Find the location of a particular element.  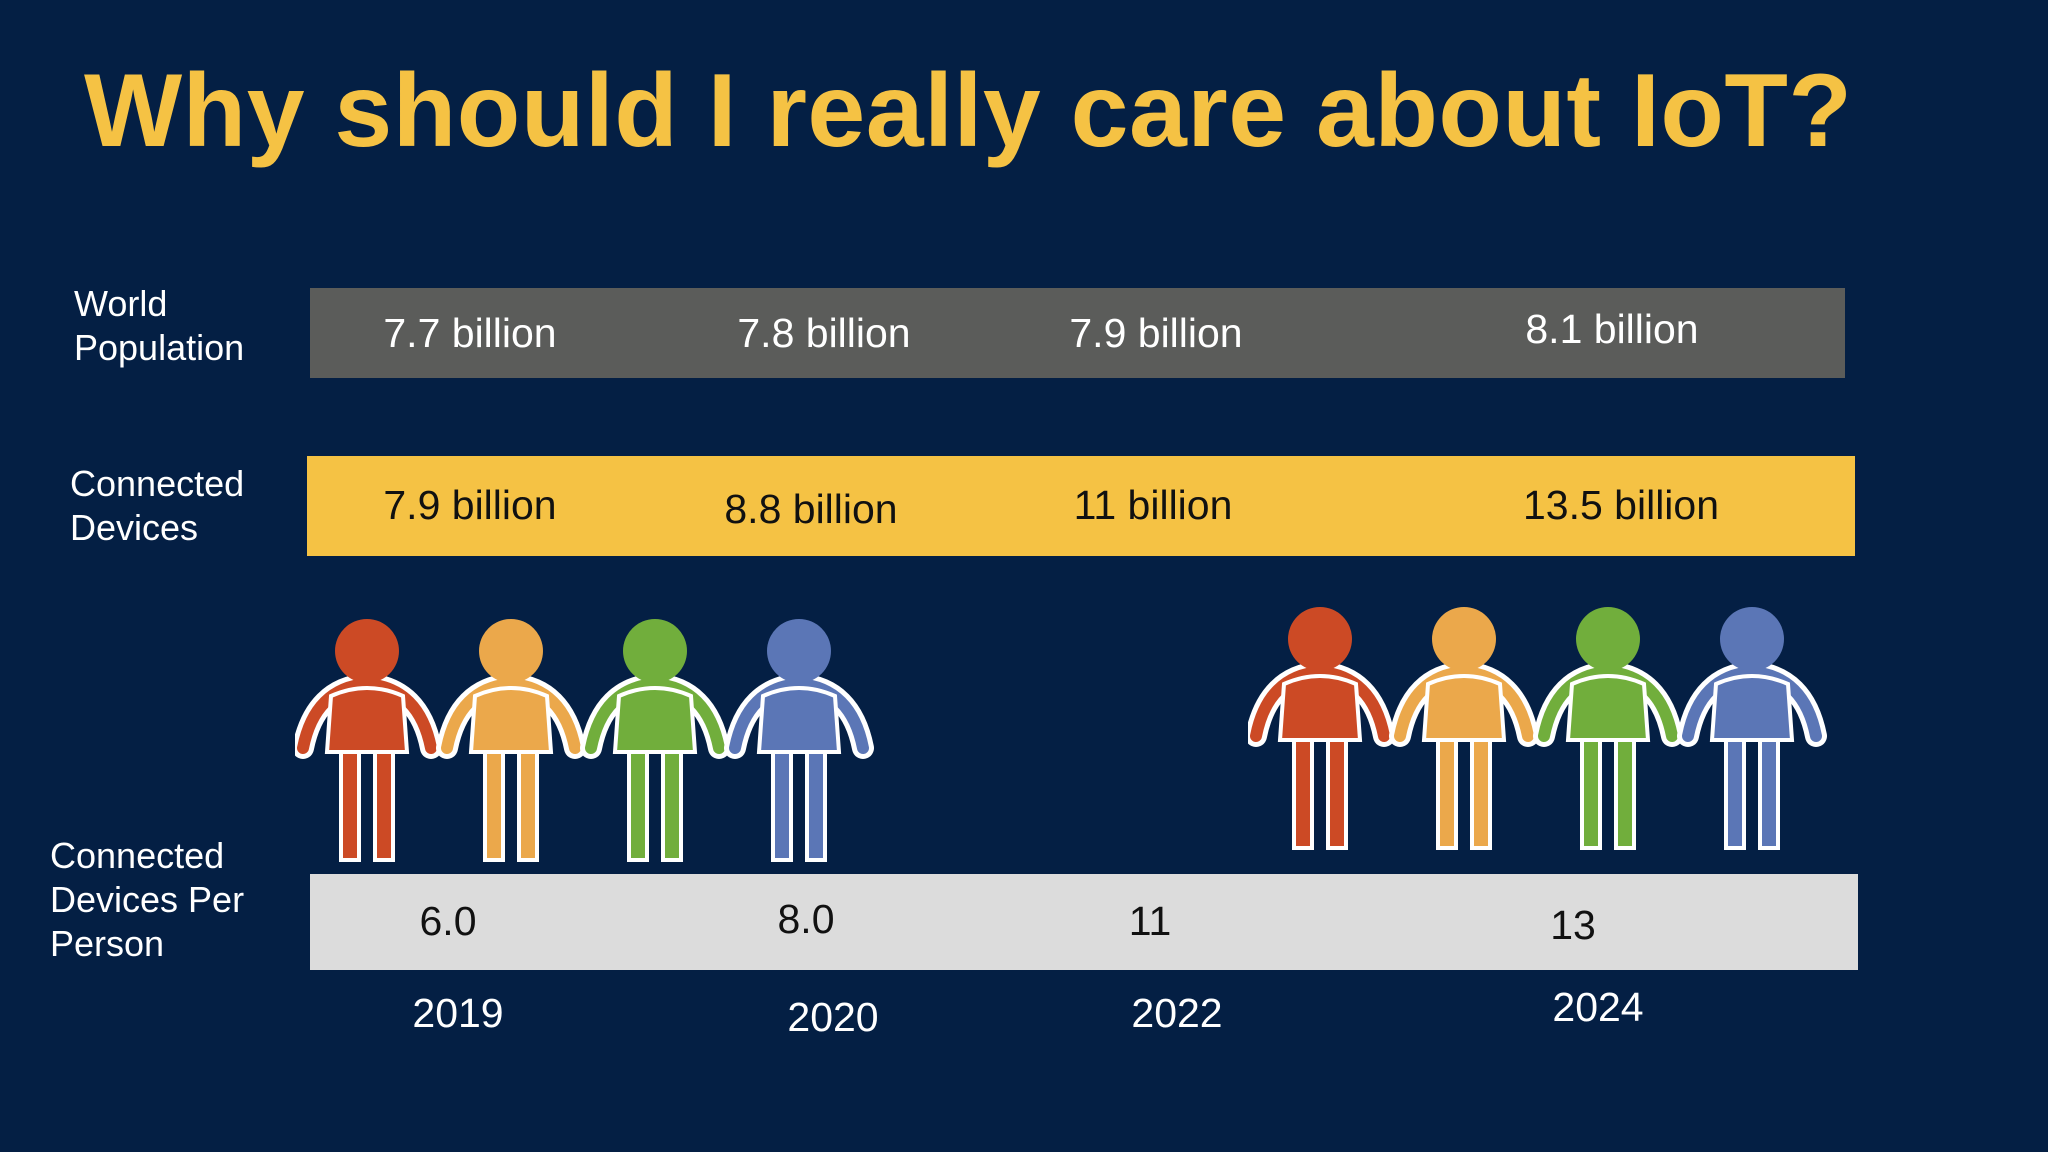

population-2022: 7.9 billion is located at coordinates (1156, 333).